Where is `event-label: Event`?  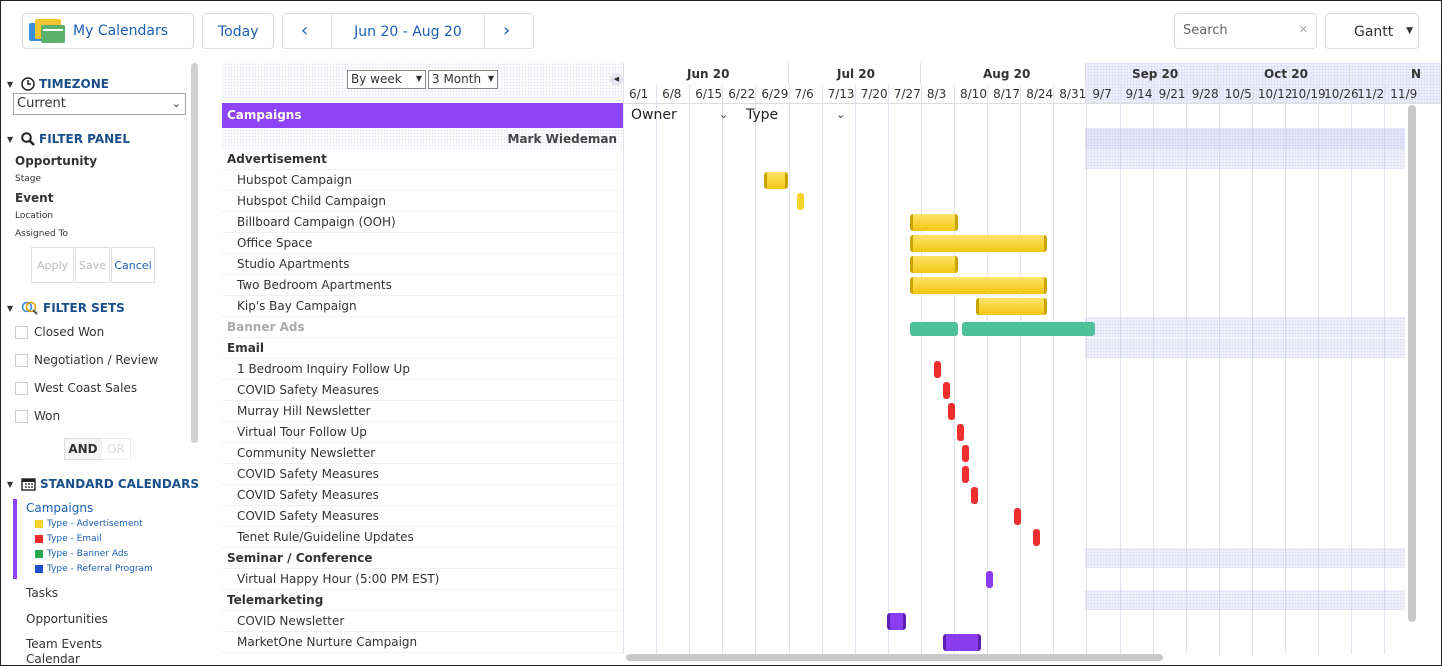 event-label: Event is located at coordinates (34, 198).